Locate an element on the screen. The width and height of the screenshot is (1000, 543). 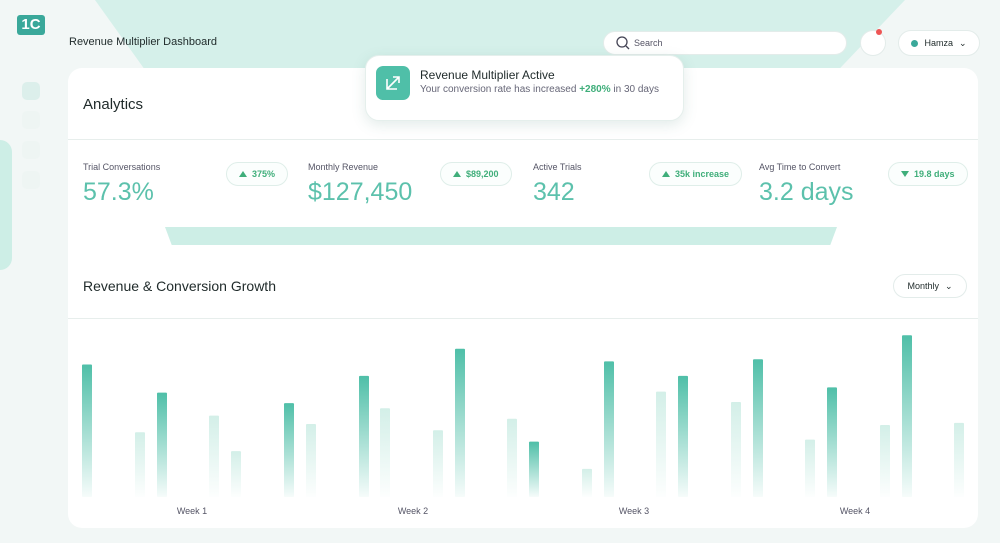
badge: 375% is located at coordinates (257, 174).